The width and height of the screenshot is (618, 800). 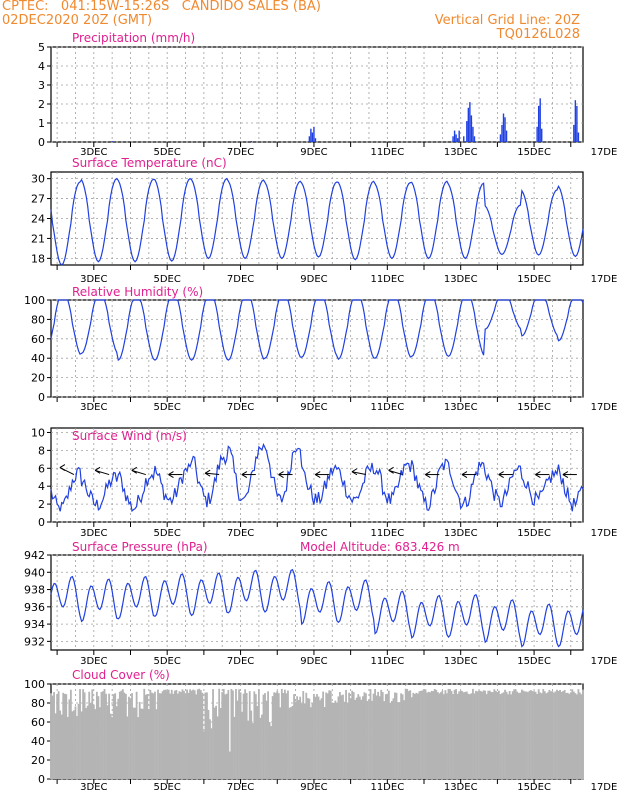 What do you see at coordinates (41, 104) in the screenshot?
I see `y-tick-label: 2` at bounding box center [41, 104].